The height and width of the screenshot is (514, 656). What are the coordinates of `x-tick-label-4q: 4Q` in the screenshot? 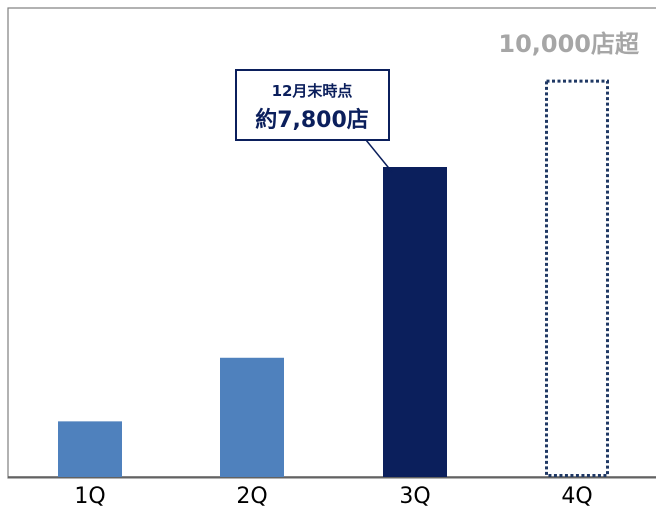 It's located at (576, 496).